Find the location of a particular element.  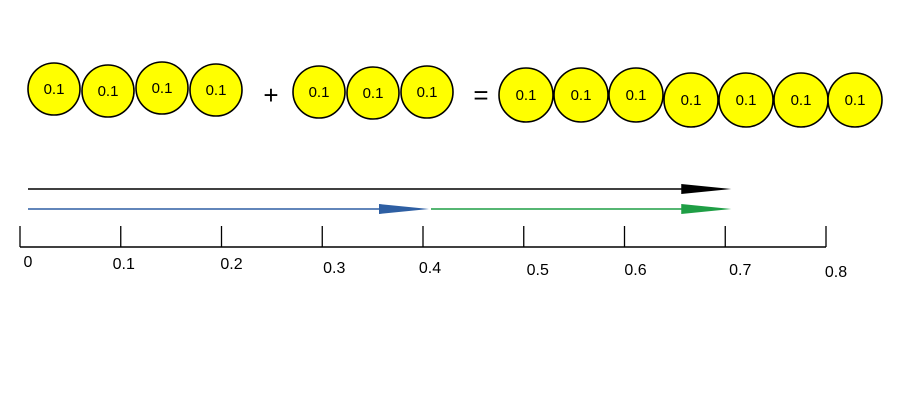

second-jump-arrow-head is located at coordinates (706, 209).